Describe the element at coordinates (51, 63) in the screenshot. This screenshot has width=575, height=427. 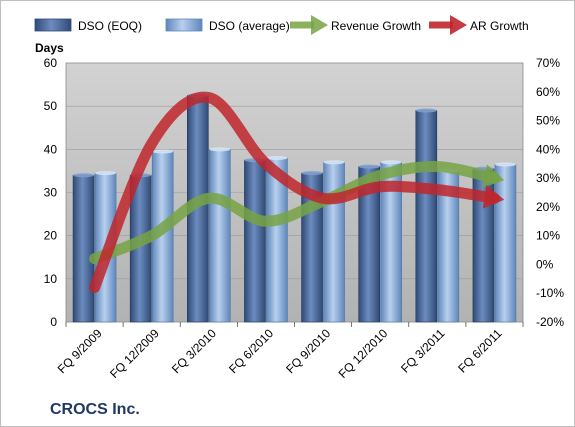
I see `y-tick-label: 60` at that location.